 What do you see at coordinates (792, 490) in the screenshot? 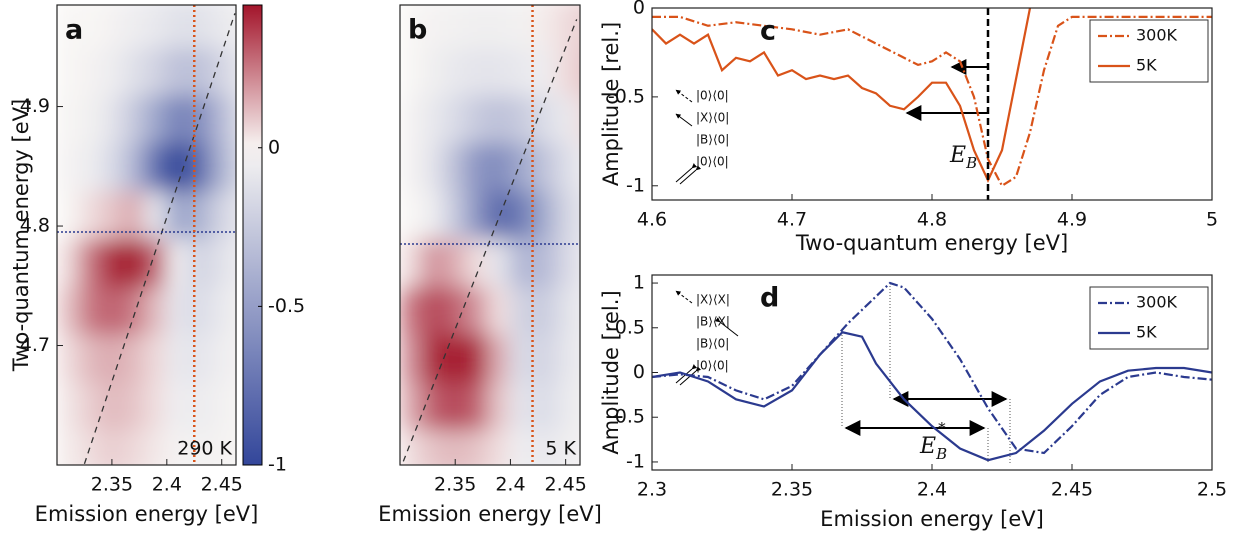
I see `x-tick-label: 2.35` at bounding box center [792, 490].